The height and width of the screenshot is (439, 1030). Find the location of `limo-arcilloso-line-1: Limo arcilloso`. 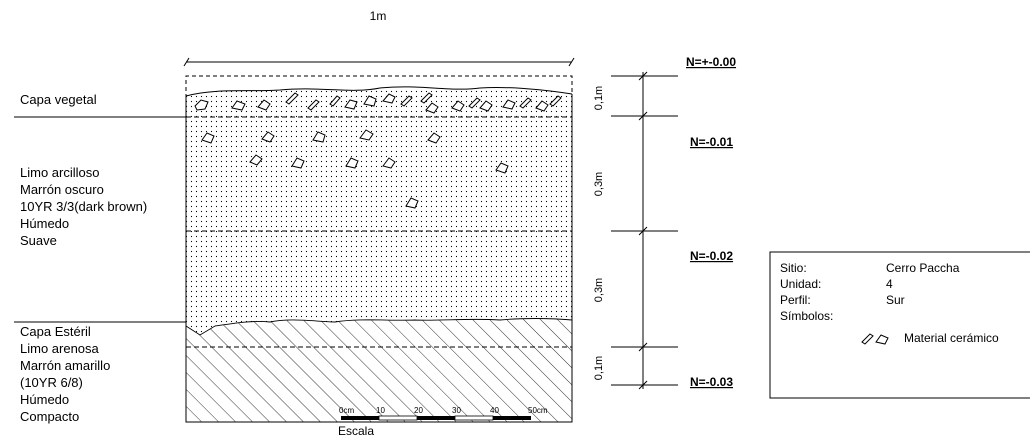

limo-arcilloso-line-1: Limo arcilloso is located at coordinates (59, 172).